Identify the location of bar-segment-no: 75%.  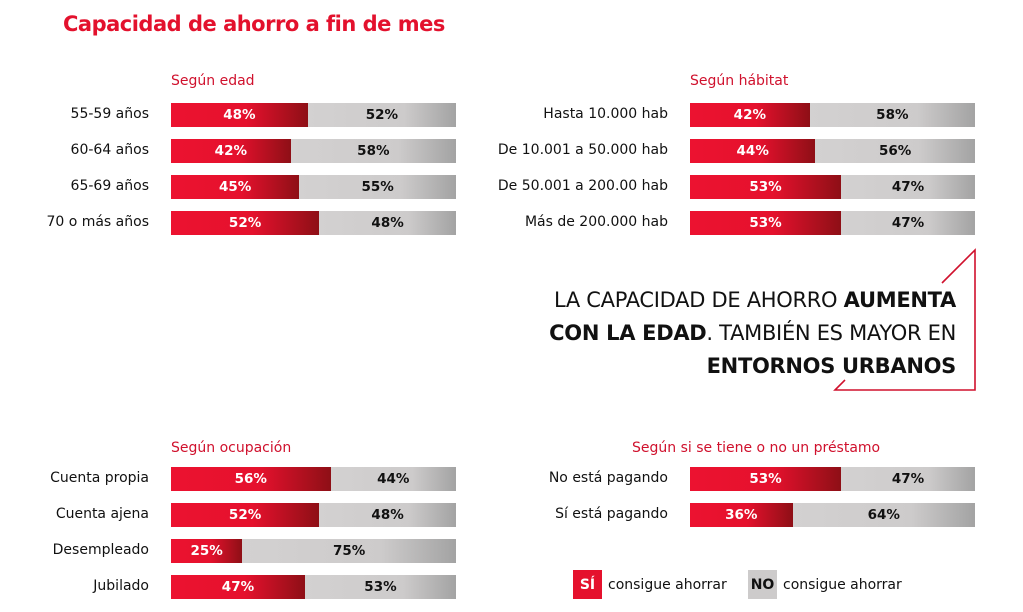
(349, 551).